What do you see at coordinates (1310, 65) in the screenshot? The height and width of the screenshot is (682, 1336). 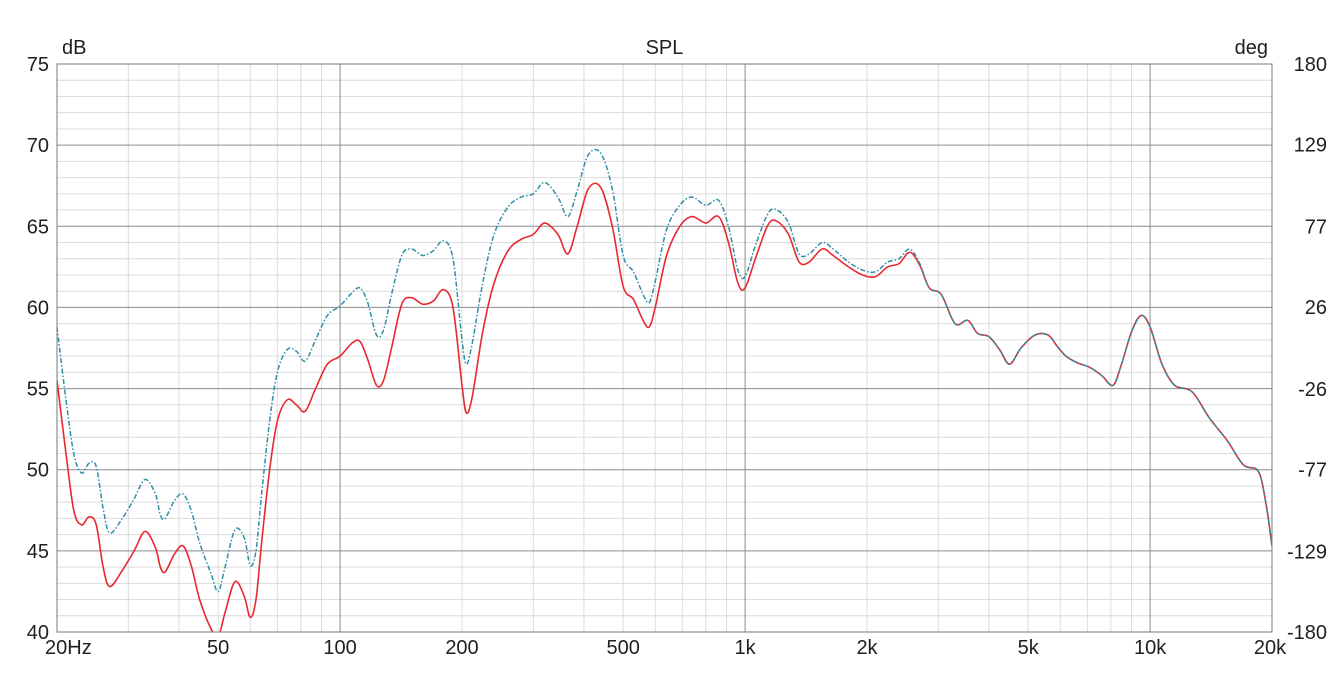 I see `y-right-tick-label: 180` at bounding box center [1310, 65].